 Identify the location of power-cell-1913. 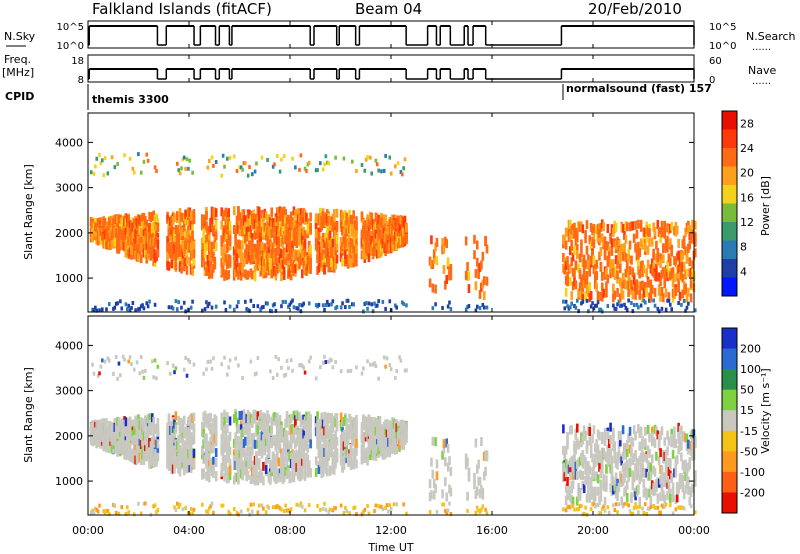
(385, 249).